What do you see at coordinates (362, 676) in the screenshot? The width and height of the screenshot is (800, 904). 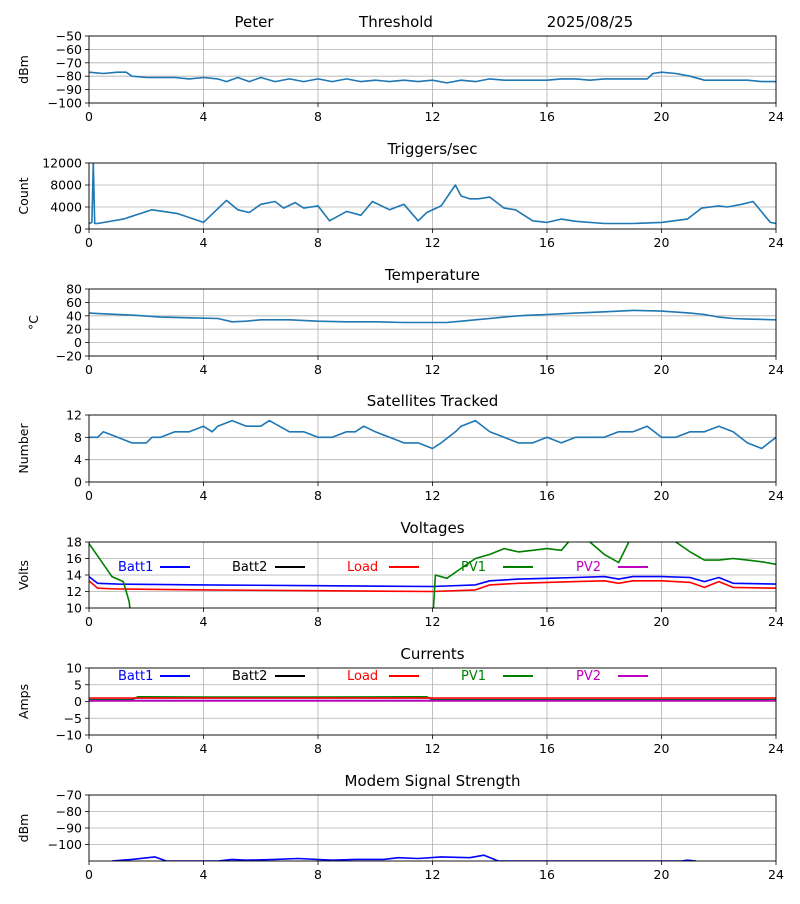 I see `legend-label-load: Load` at bounding box center [362, 676].